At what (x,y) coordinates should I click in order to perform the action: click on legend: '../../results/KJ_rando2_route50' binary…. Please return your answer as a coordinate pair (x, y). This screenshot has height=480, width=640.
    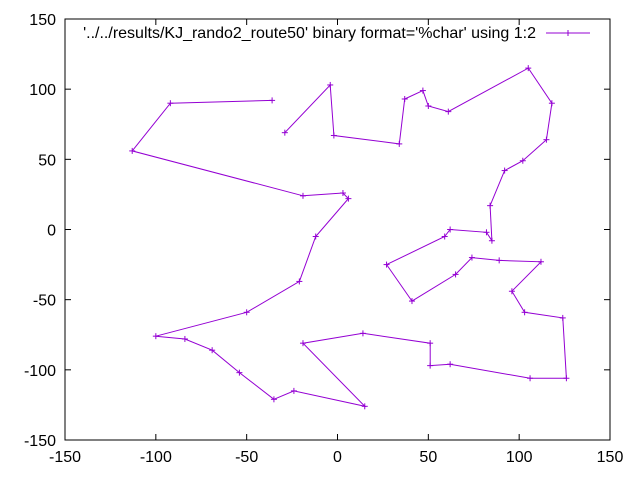
    Looking at the image, I should click on (336, 33).